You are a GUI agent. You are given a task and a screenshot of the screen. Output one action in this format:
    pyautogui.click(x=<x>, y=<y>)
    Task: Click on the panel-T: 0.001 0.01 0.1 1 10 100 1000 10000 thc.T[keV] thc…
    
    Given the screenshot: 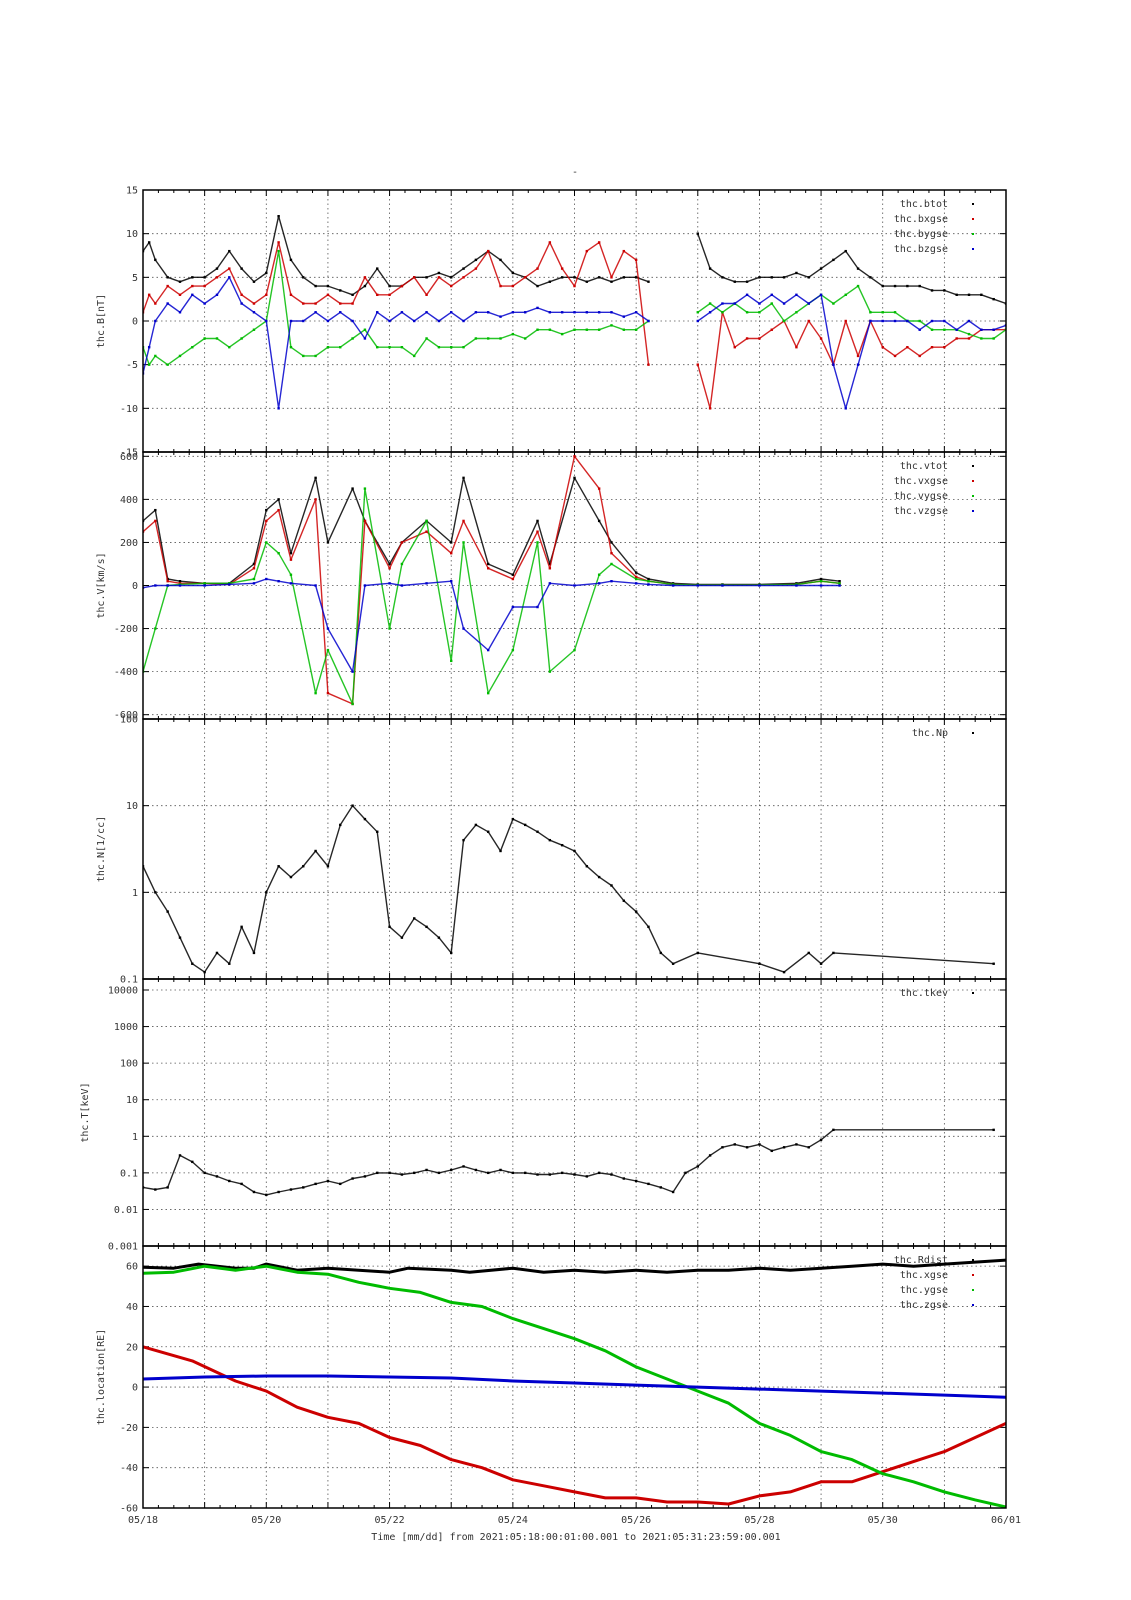 What is the action you would take?
    pyautogui.click(x=543, y=1115)
    